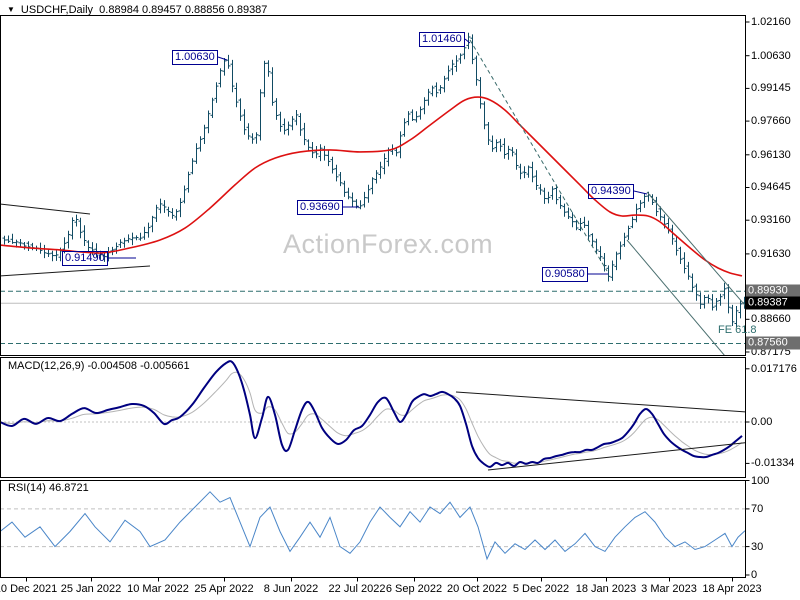 The height and width of the screenshot is (600, 800). Describe the element at coordinates (771, 88) in the screenshot. I see `price-axis-tick-label: 0.99145` at that location.